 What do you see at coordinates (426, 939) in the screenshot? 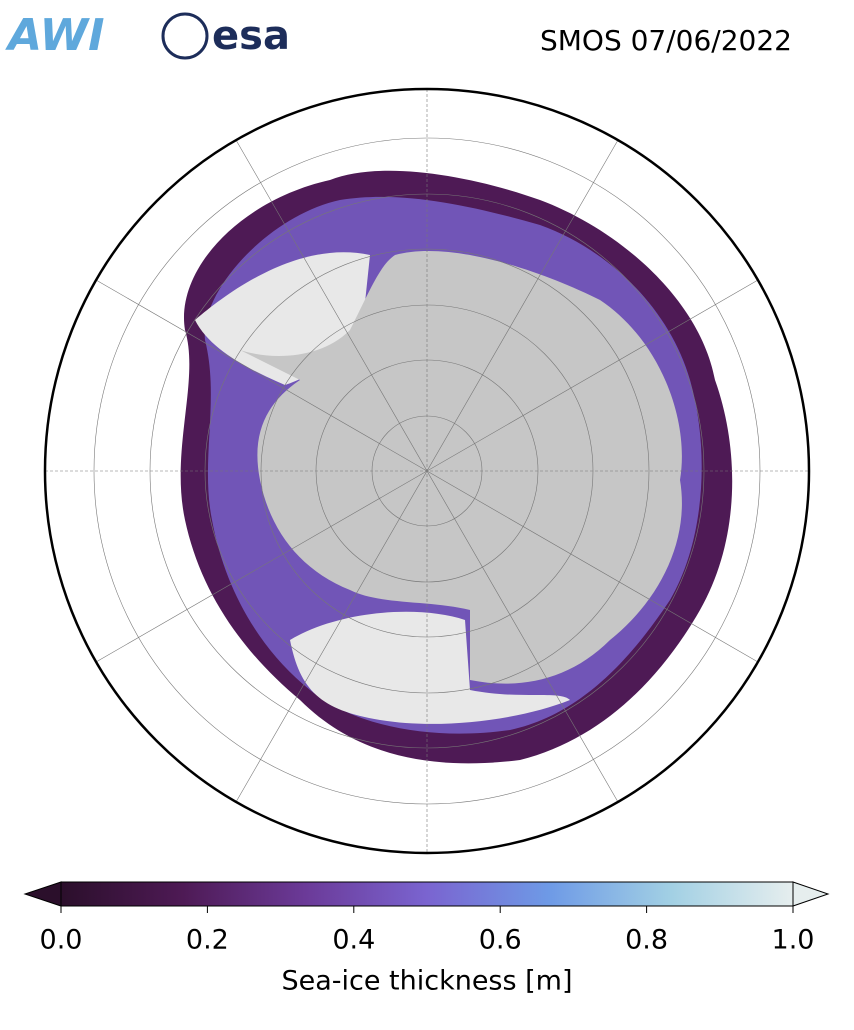
I see `colorbar: Sea-ice thickness [m] 0.0 0.2 0.4 0.6 0.8 1.0` at bounding box center [426, 939].